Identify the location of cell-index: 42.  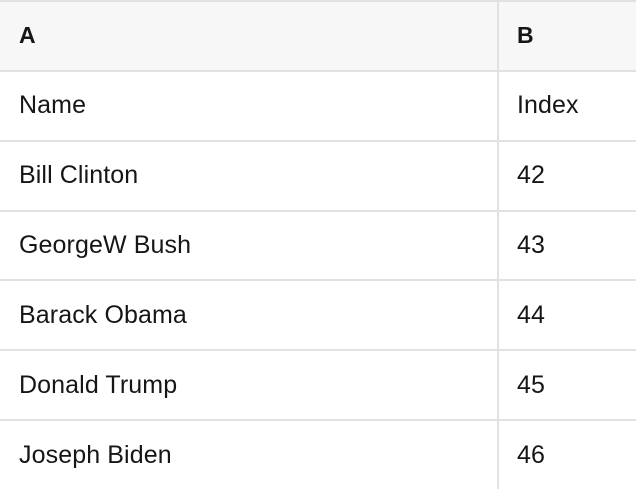
(531, 175).